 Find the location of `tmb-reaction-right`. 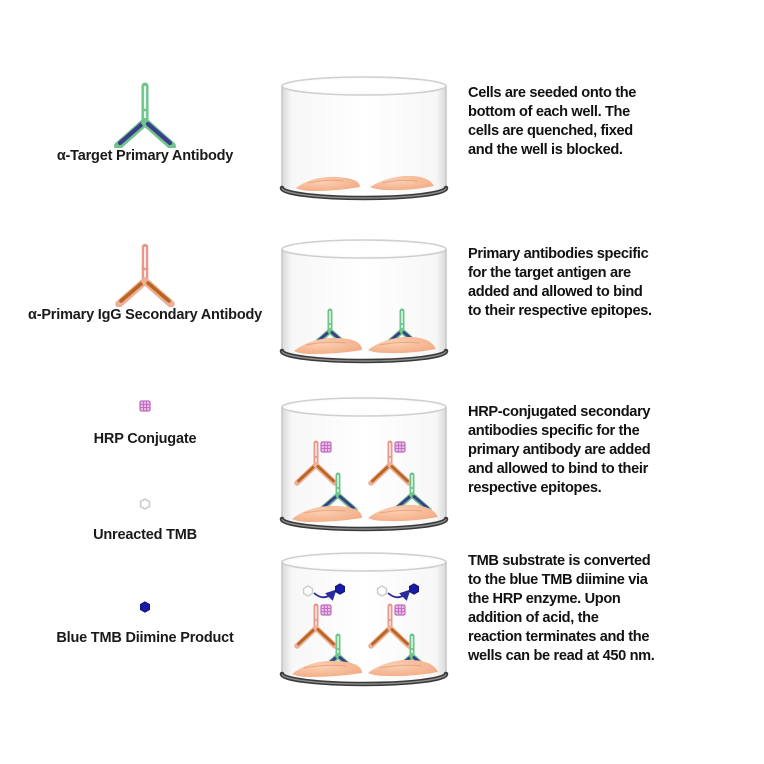

tmb-reaction-right is located at coordinates (397, 592).